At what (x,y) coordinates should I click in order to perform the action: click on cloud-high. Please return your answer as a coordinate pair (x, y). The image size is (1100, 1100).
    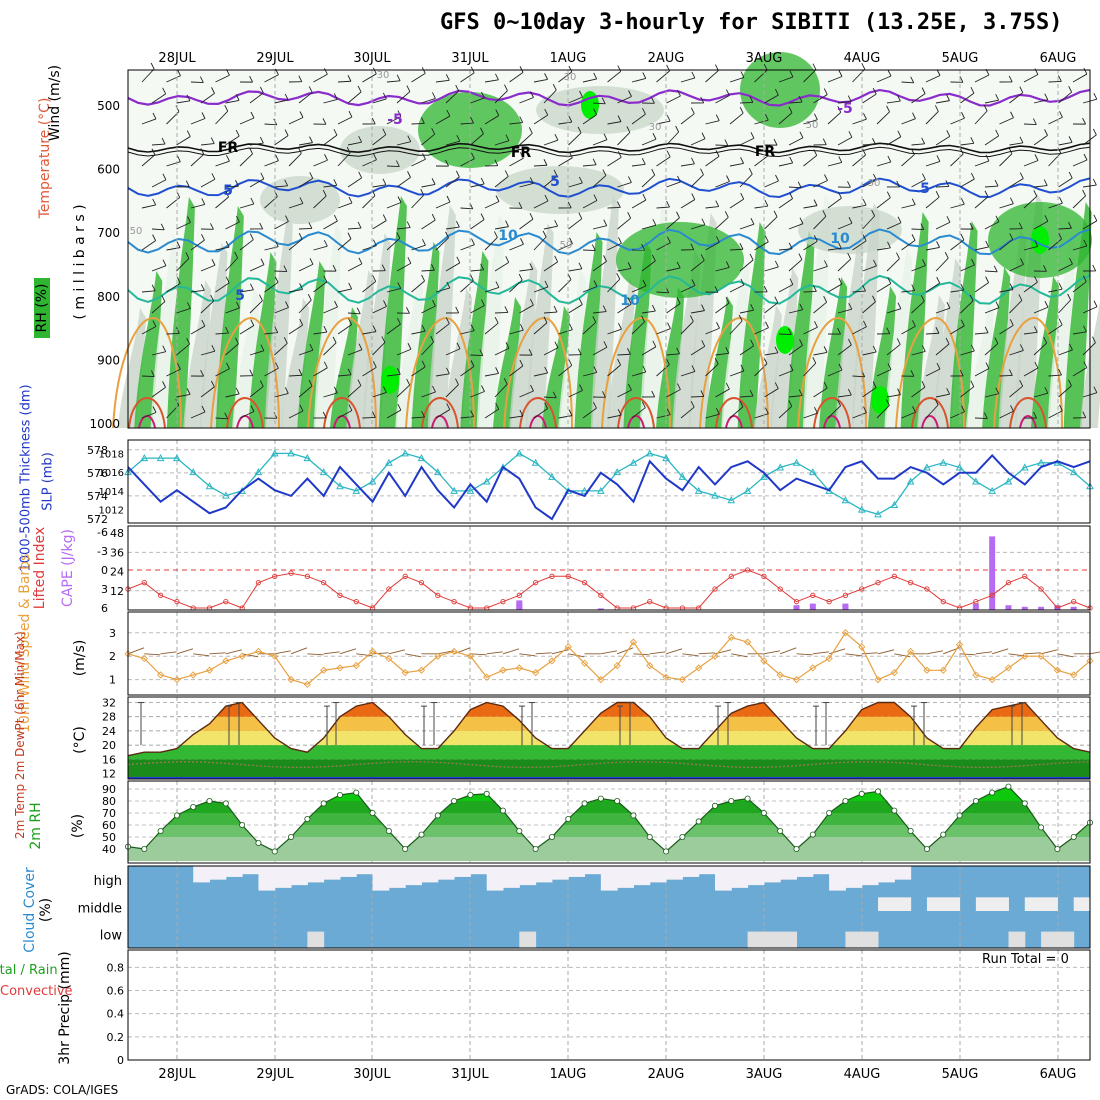
    Looking at the image, I should click on (234, 871).